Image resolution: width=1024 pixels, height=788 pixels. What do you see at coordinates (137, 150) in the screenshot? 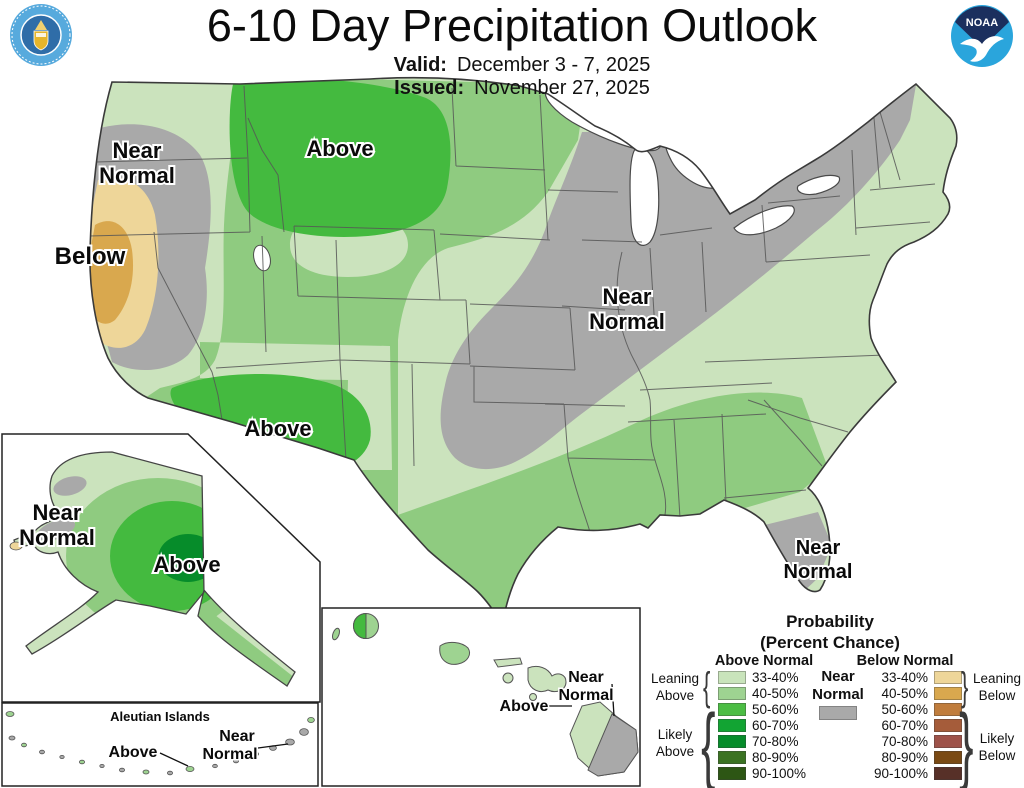
I see `label-nw-near: Near` at bounding box center [137, 150].